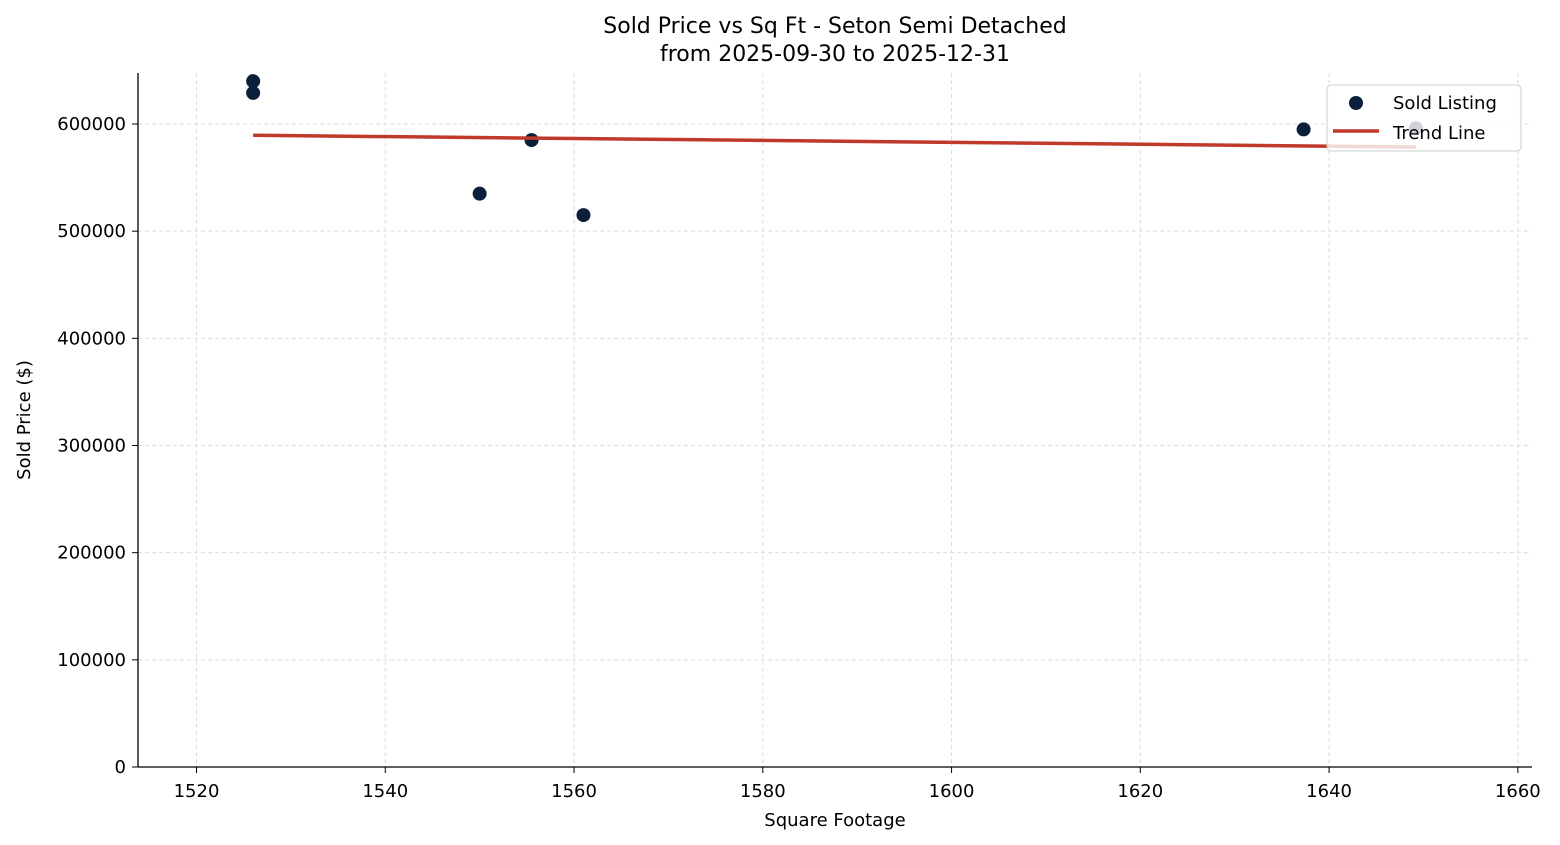  What do you see at coordinates (91, 446) in the screenshot?
I see `y-tick-label: 300000` at bounding box center [91, 446].